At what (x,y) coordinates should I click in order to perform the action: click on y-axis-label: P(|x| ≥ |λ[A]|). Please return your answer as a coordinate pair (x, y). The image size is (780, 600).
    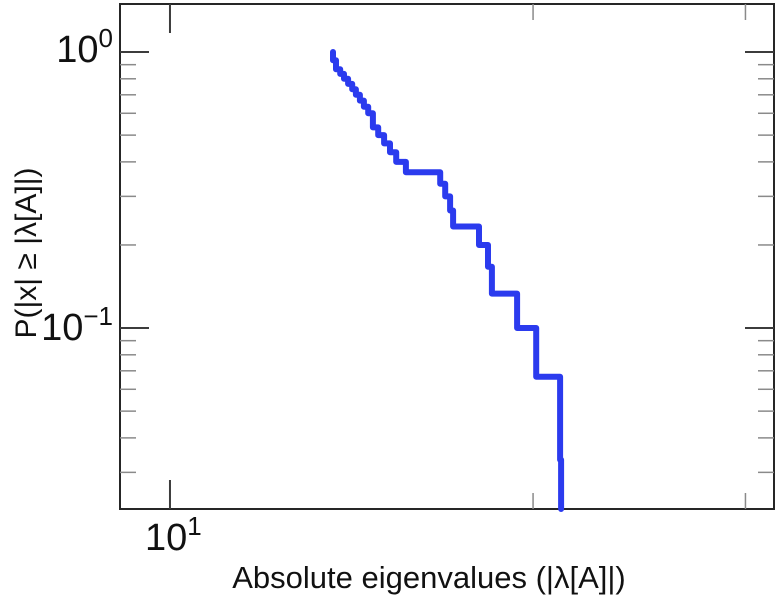
    Looking at the image, I should click on (26, 253).